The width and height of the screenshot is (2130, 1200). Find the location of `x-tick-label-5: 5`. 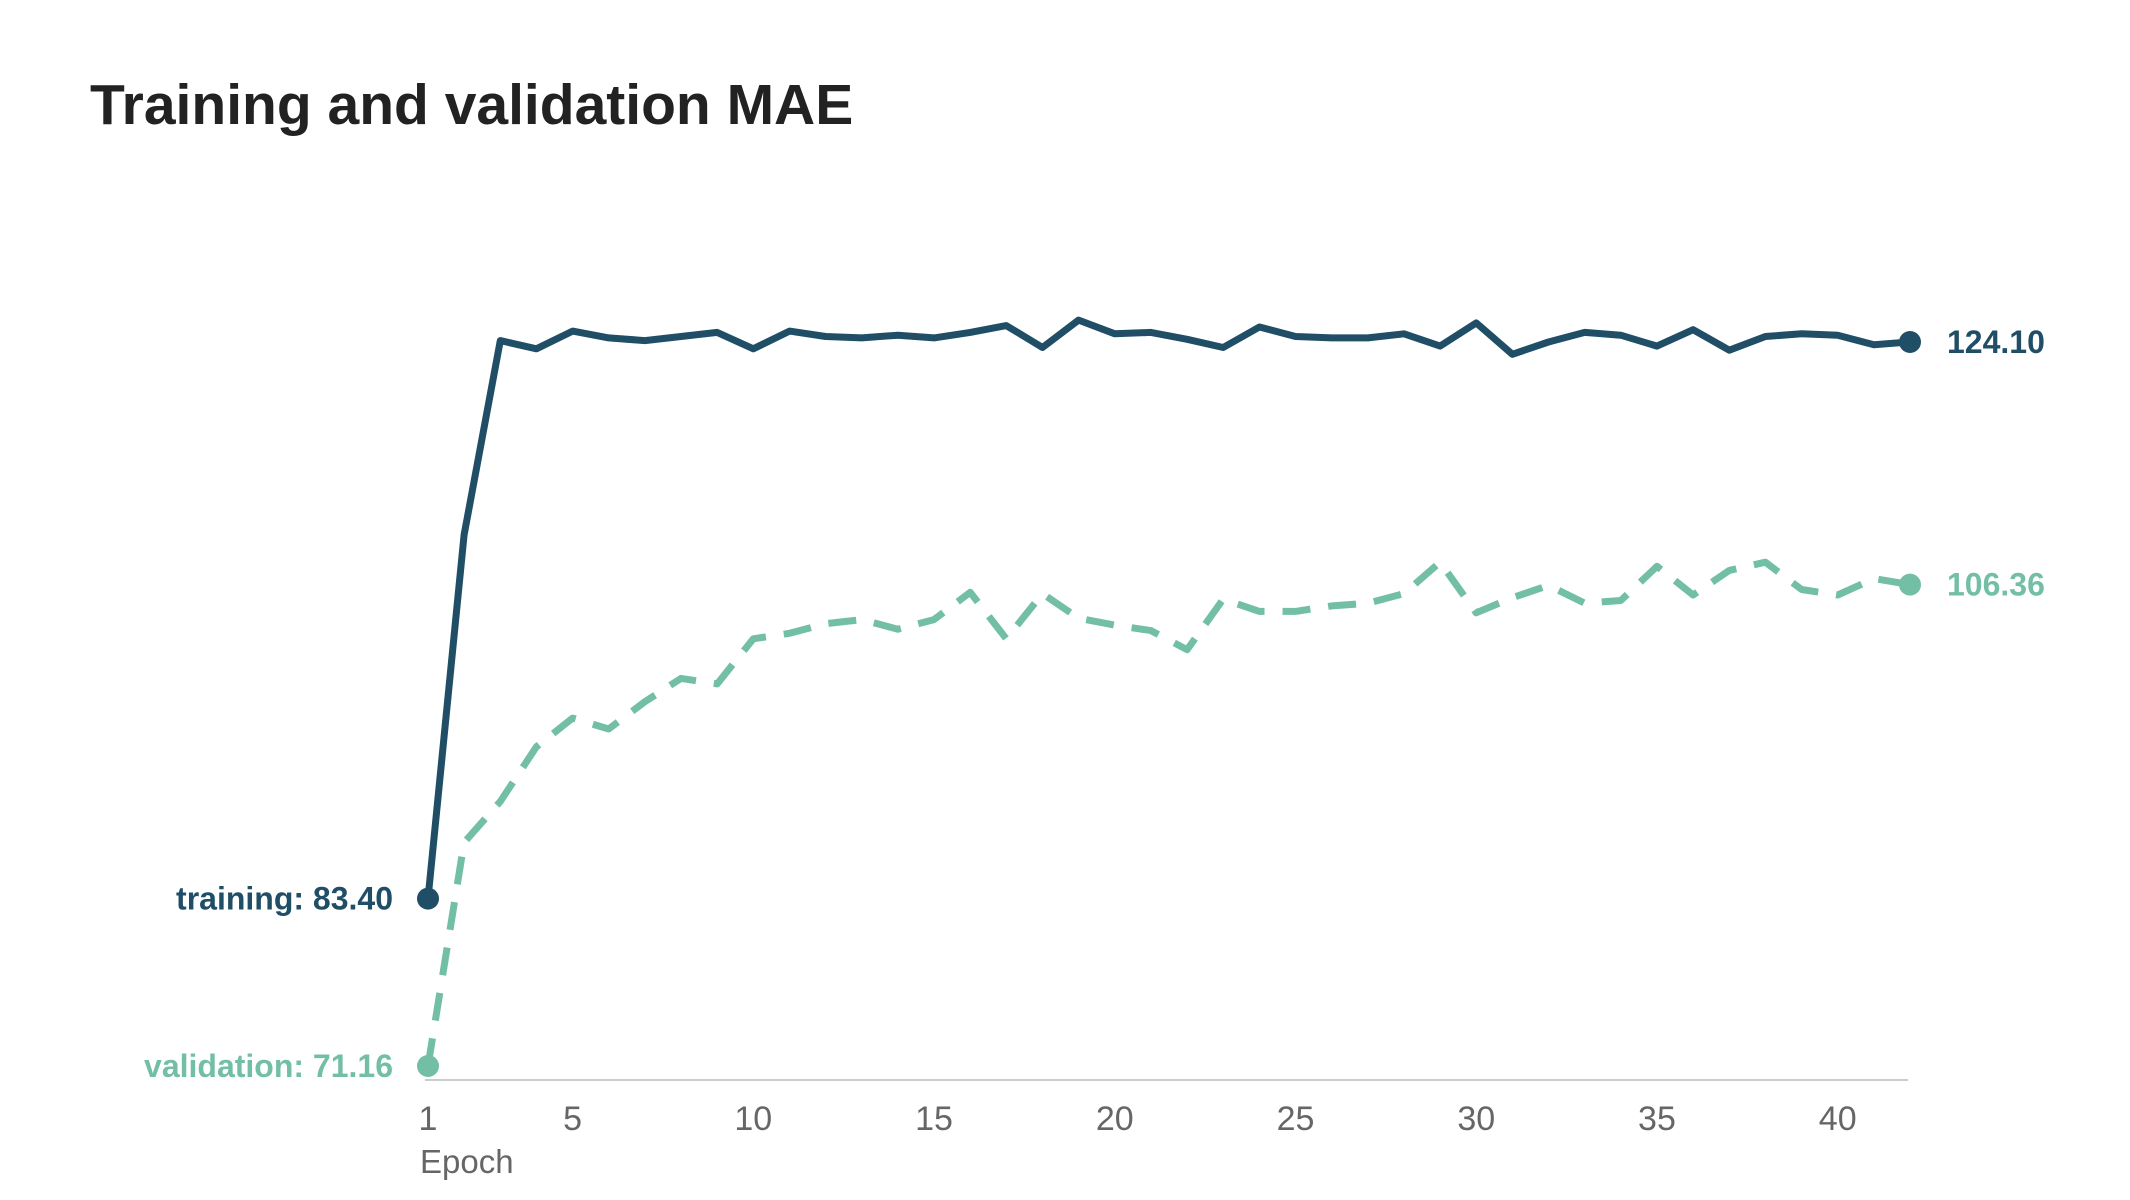

x-tick-label-5: 5 is located at coordinates (572, 1119).